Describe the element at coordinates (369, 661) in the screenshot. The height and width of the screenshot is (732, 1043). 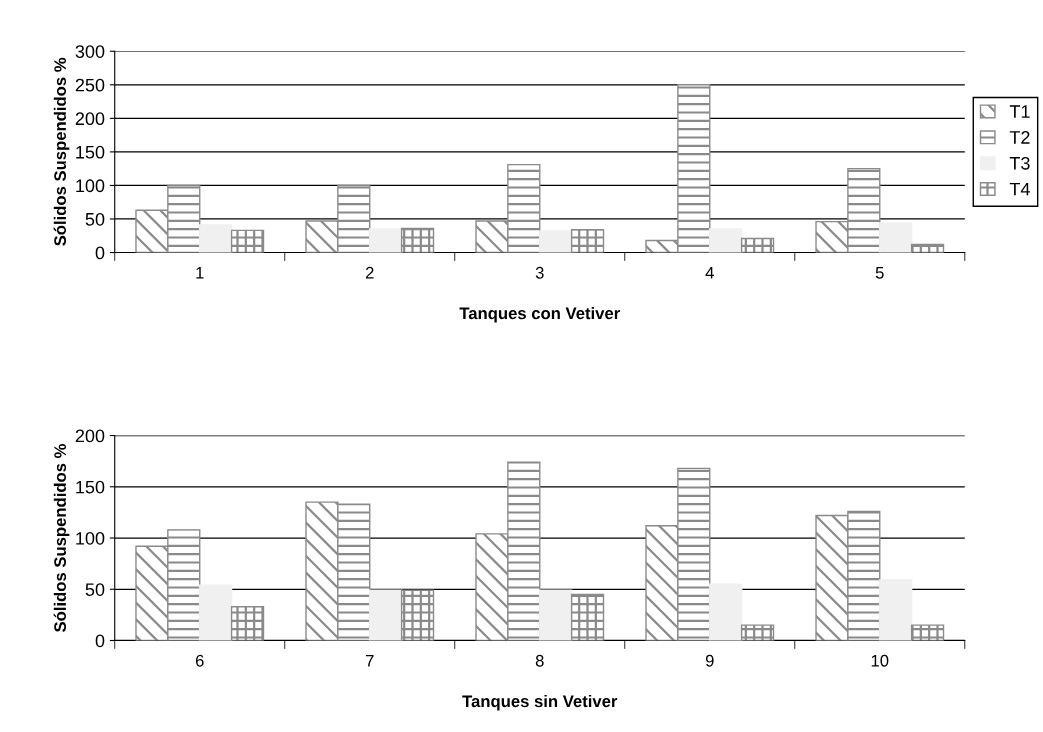
I see `x-tick-label: 7` at that location.